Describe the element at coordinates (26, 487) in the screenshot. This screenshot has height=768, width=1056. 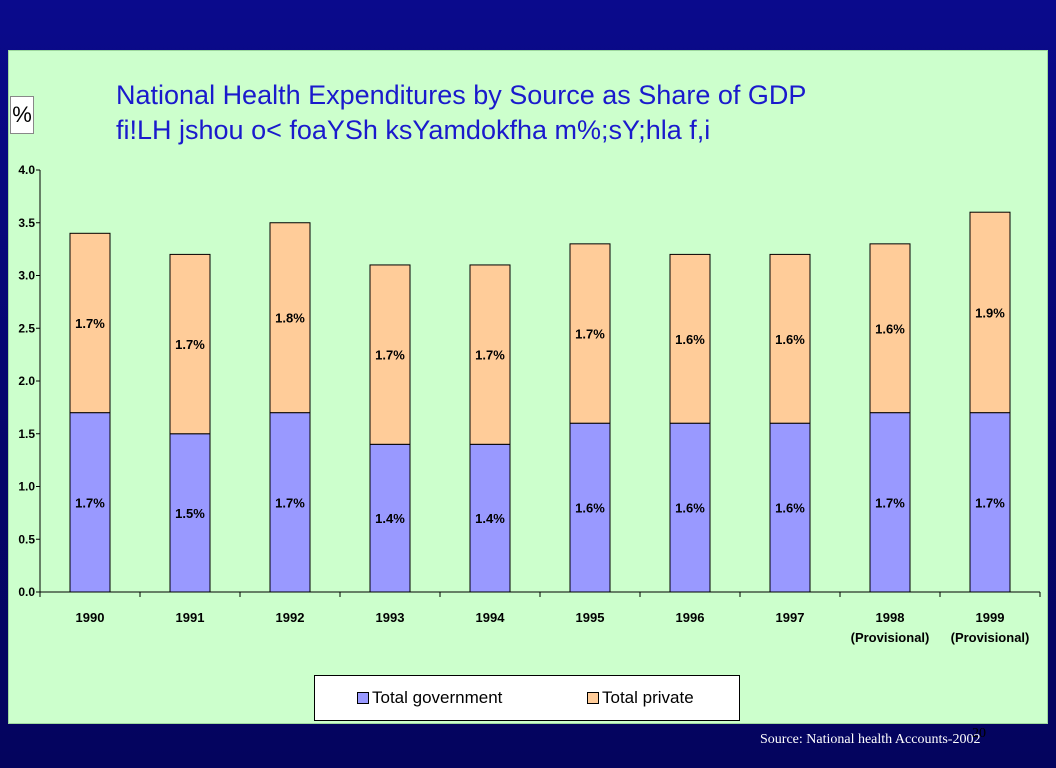
I see `y-tick-label: 1.0` at that location.